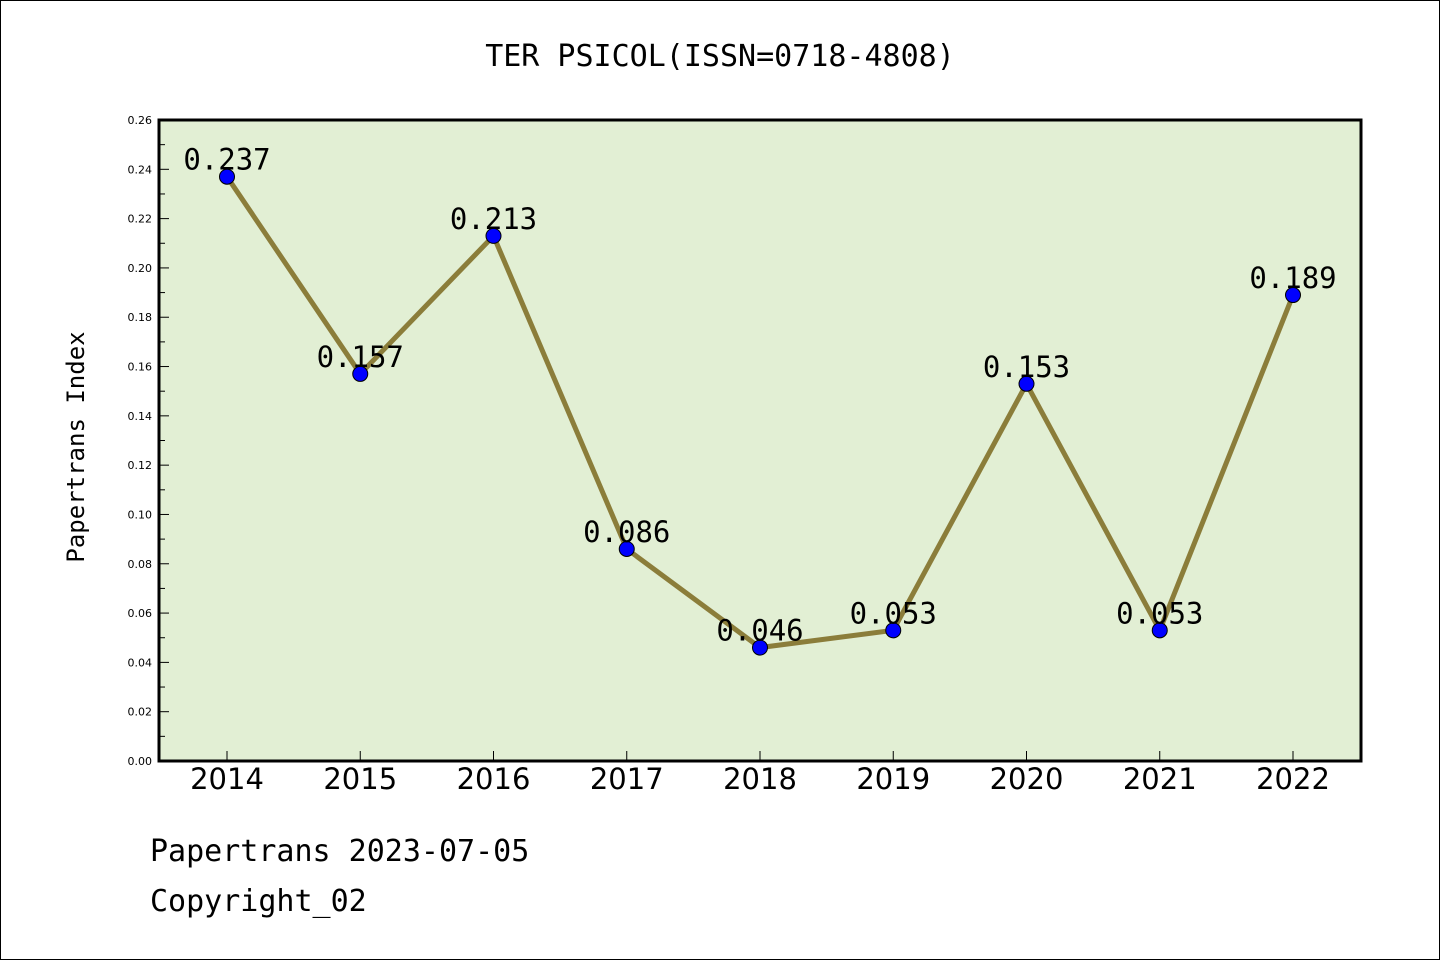  What do you see at coordinates (340, 851) in the screenshot?
I see `footer-date-line: Papertrans 2023-07-05` at bounding box center [340, 851].